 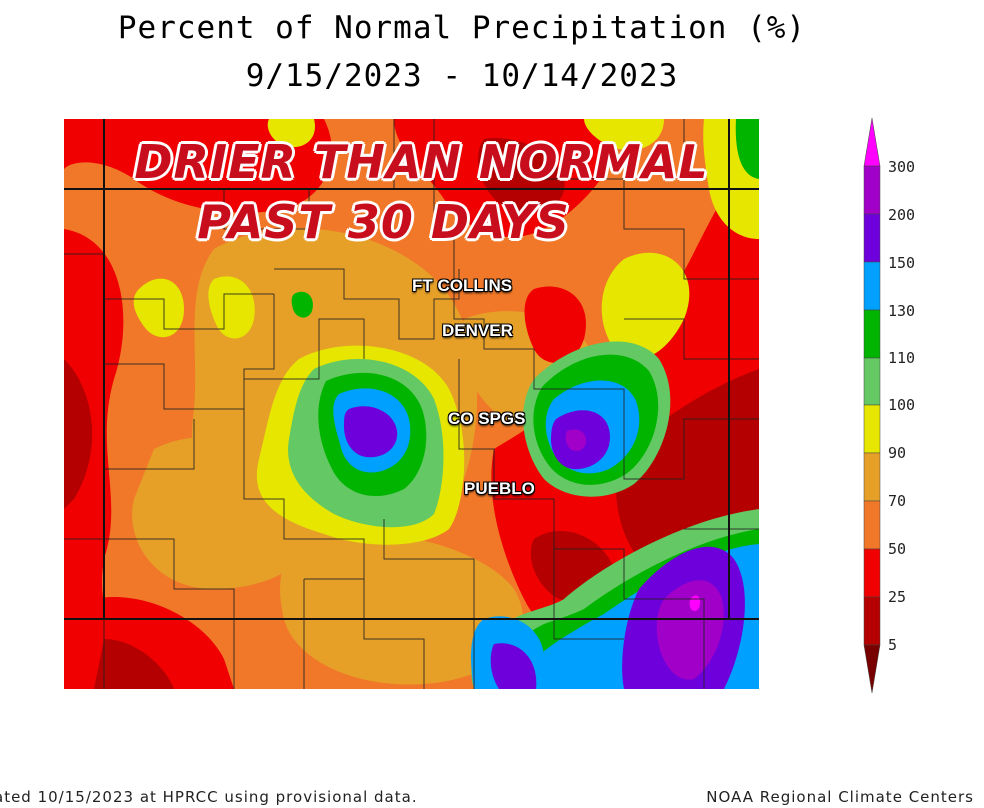 I want to click on legend-tick: 25, so click(x=897, y=597).